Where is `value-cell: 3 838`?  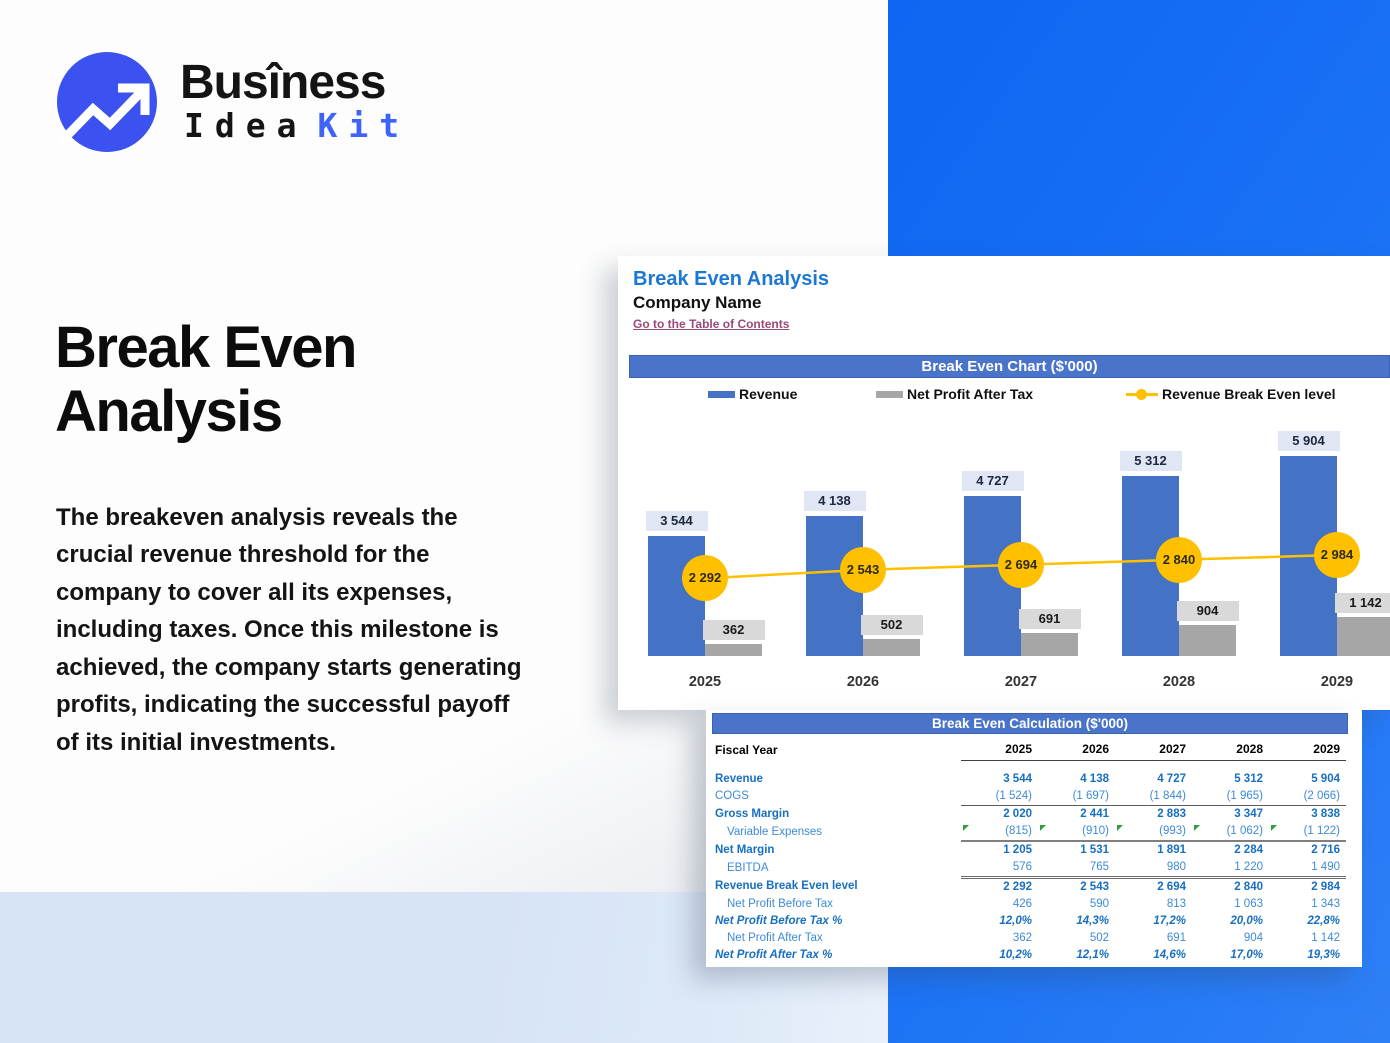
value-cell: 3 838 is located at coordinates (1325, 814).